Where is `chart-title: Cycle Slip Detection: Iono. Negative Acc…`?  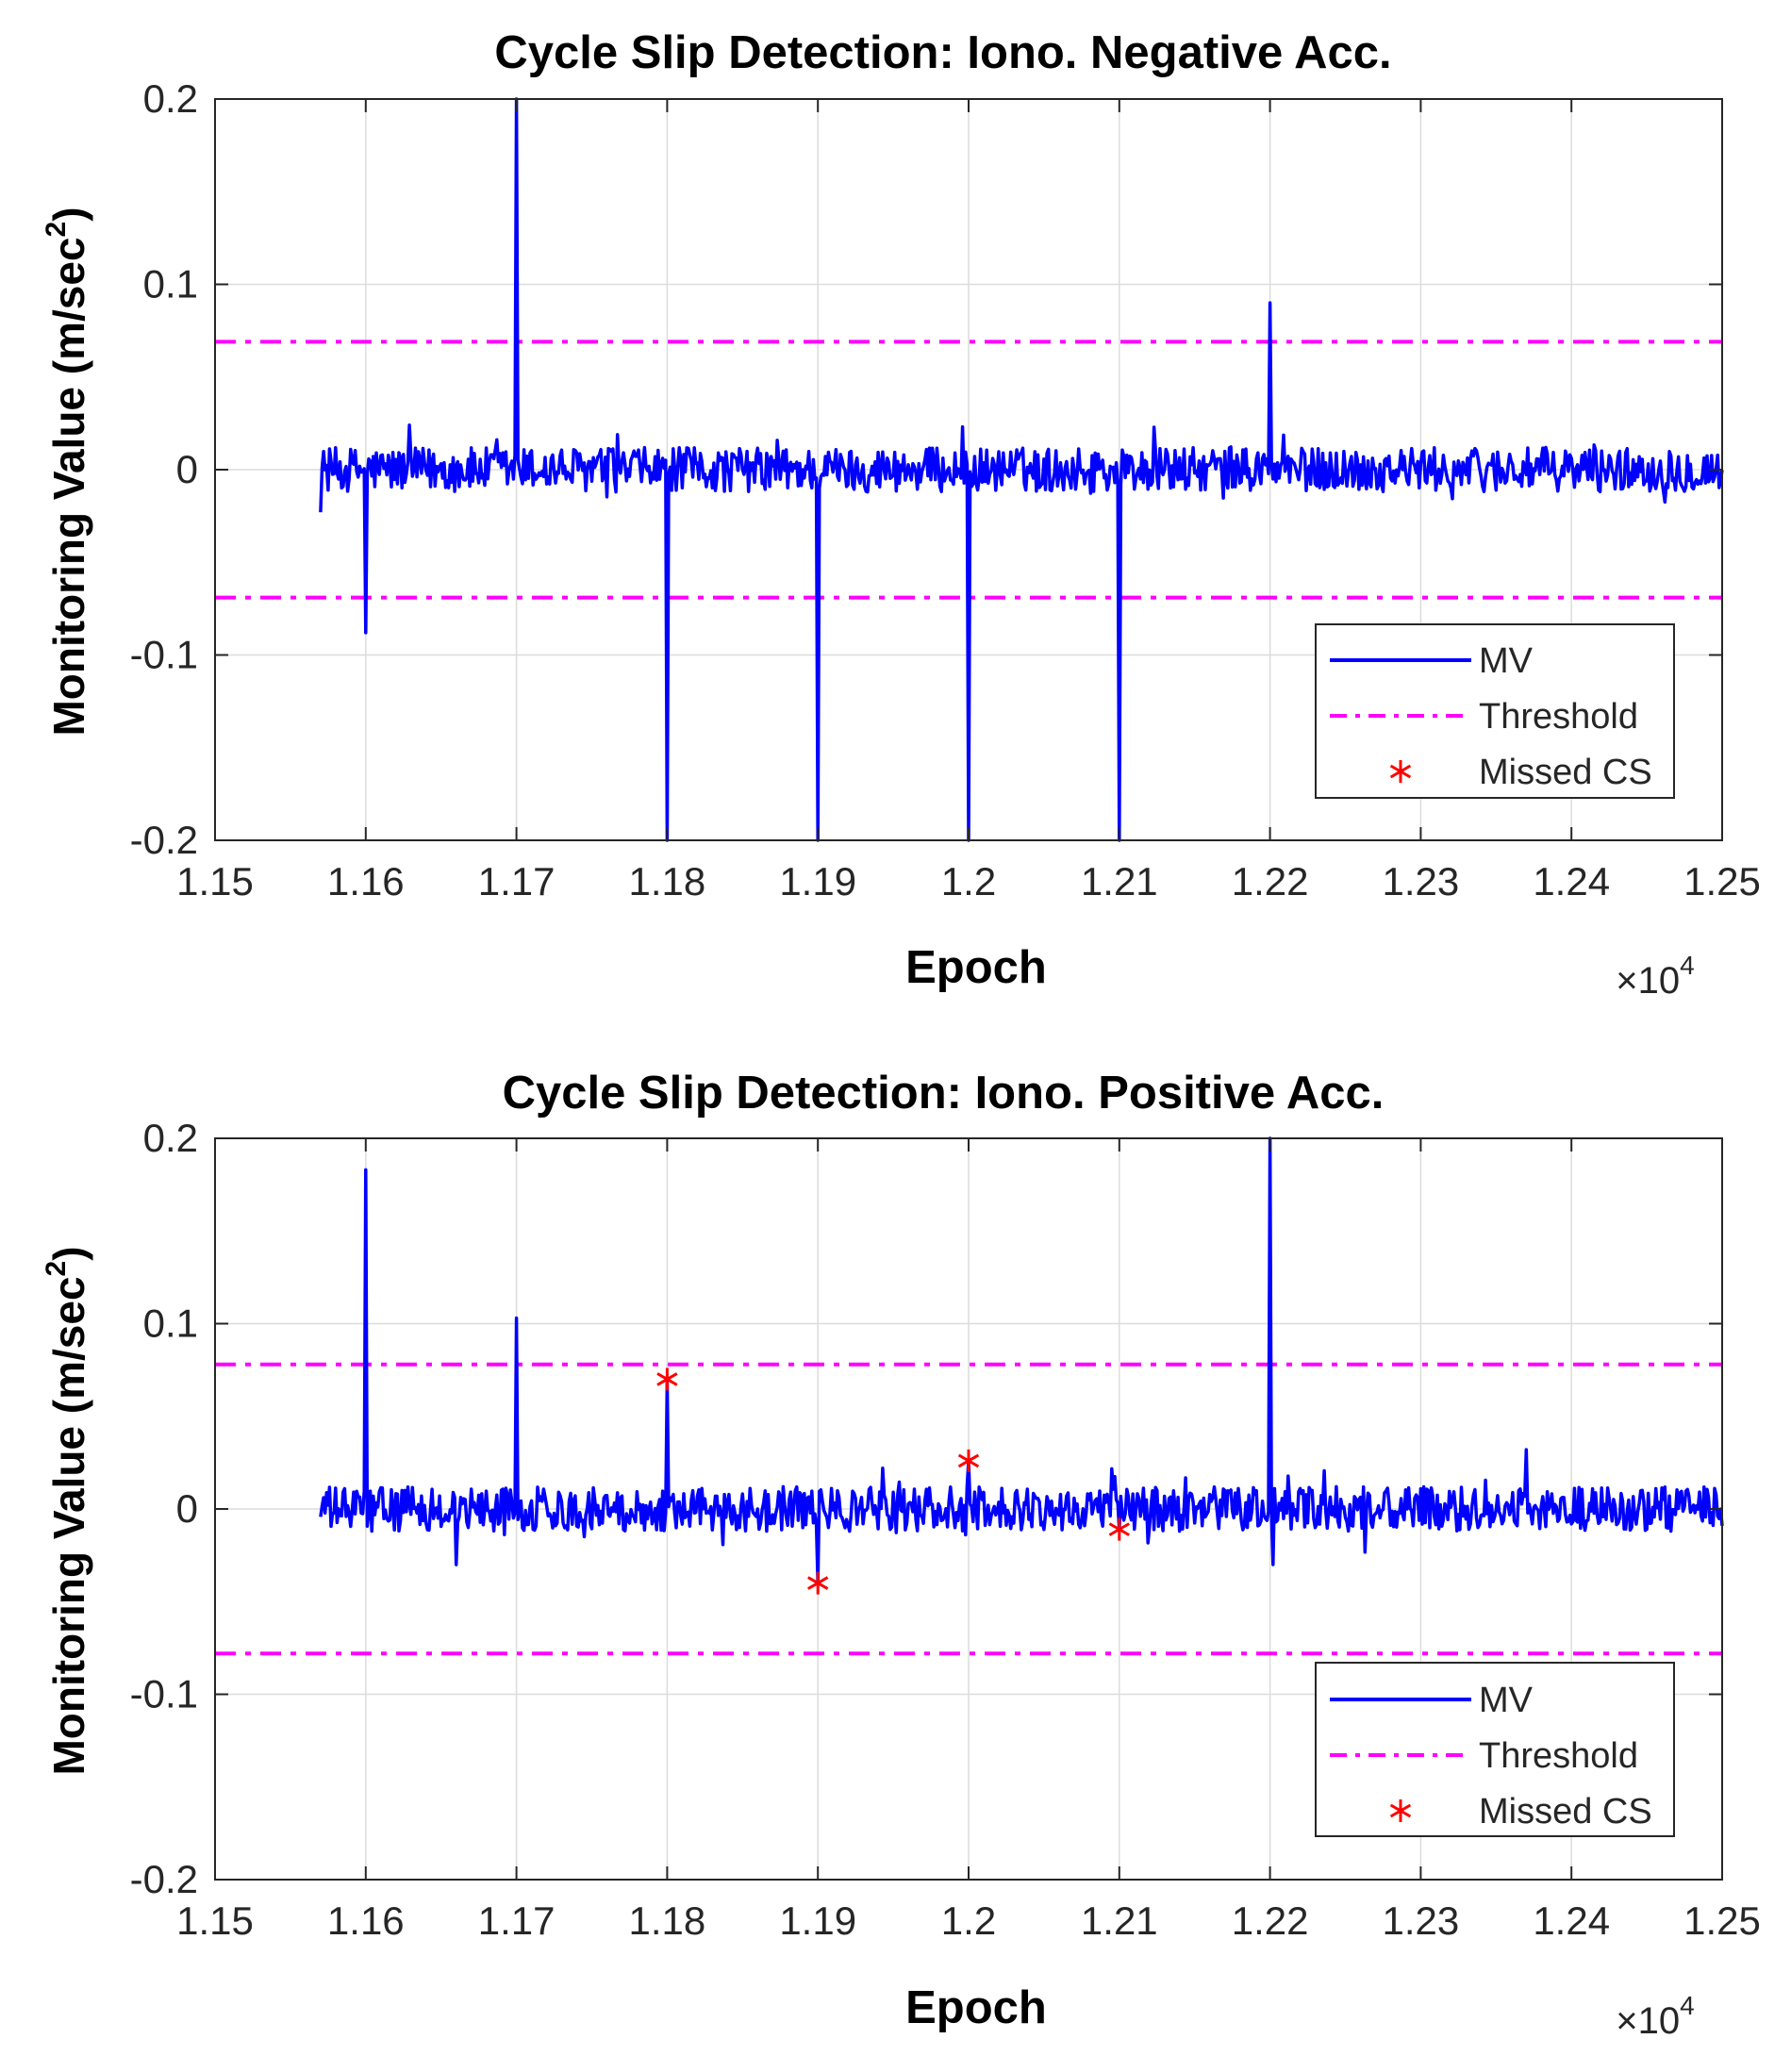
chart-title: Cycle Slip Detection: Iono. Negative Acc… is located at coordinates (942, 52).